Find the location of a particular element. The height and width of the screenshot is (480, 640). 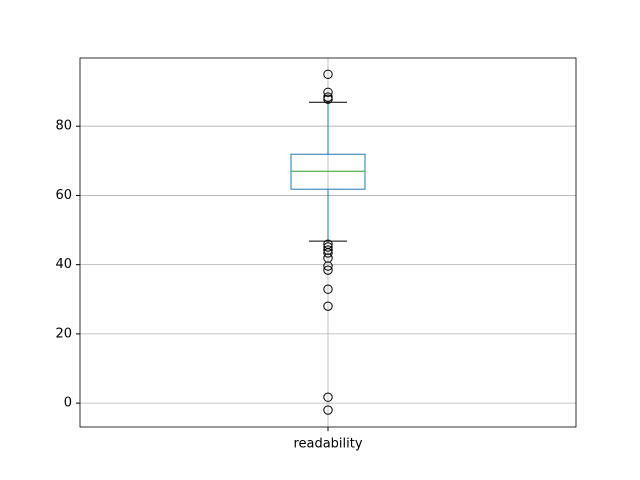

y-tick-label: 60 is located at coordinates (63, 195).